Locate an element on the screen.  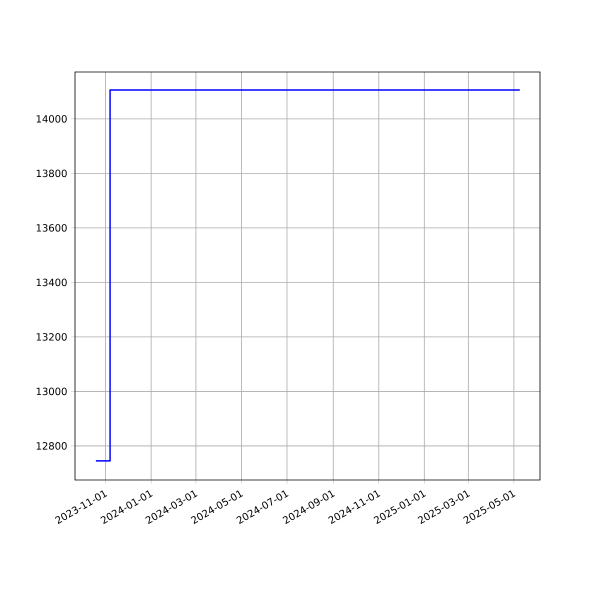
y-tick-label: 12800 is located at coordinates (51, 446).